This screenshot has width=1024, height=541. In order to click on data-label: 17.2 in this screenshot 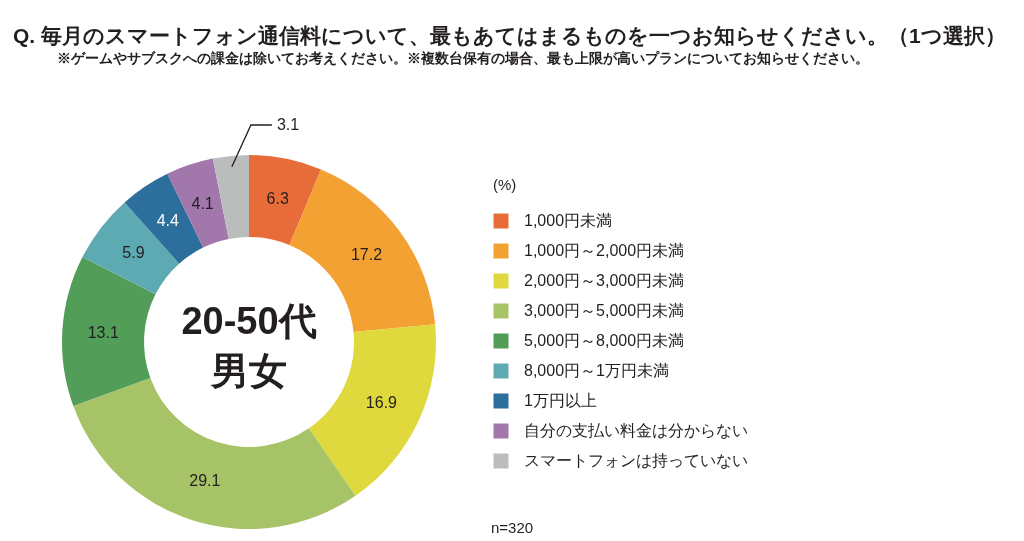, I will do `click(366, 255)`.